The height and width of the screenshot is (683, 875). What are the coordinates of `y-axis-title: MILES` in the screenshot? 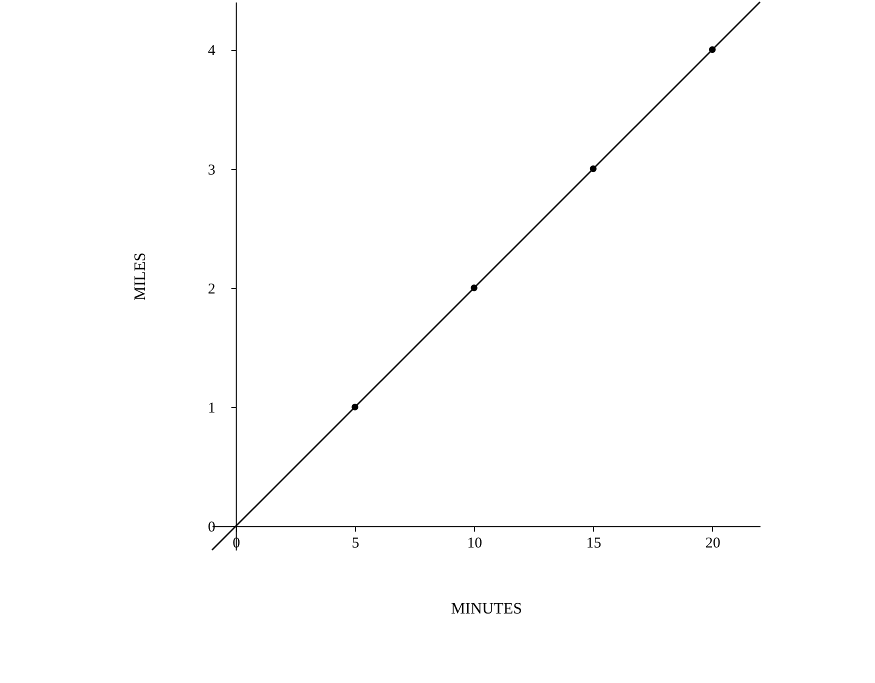 It's located at (140, 276).